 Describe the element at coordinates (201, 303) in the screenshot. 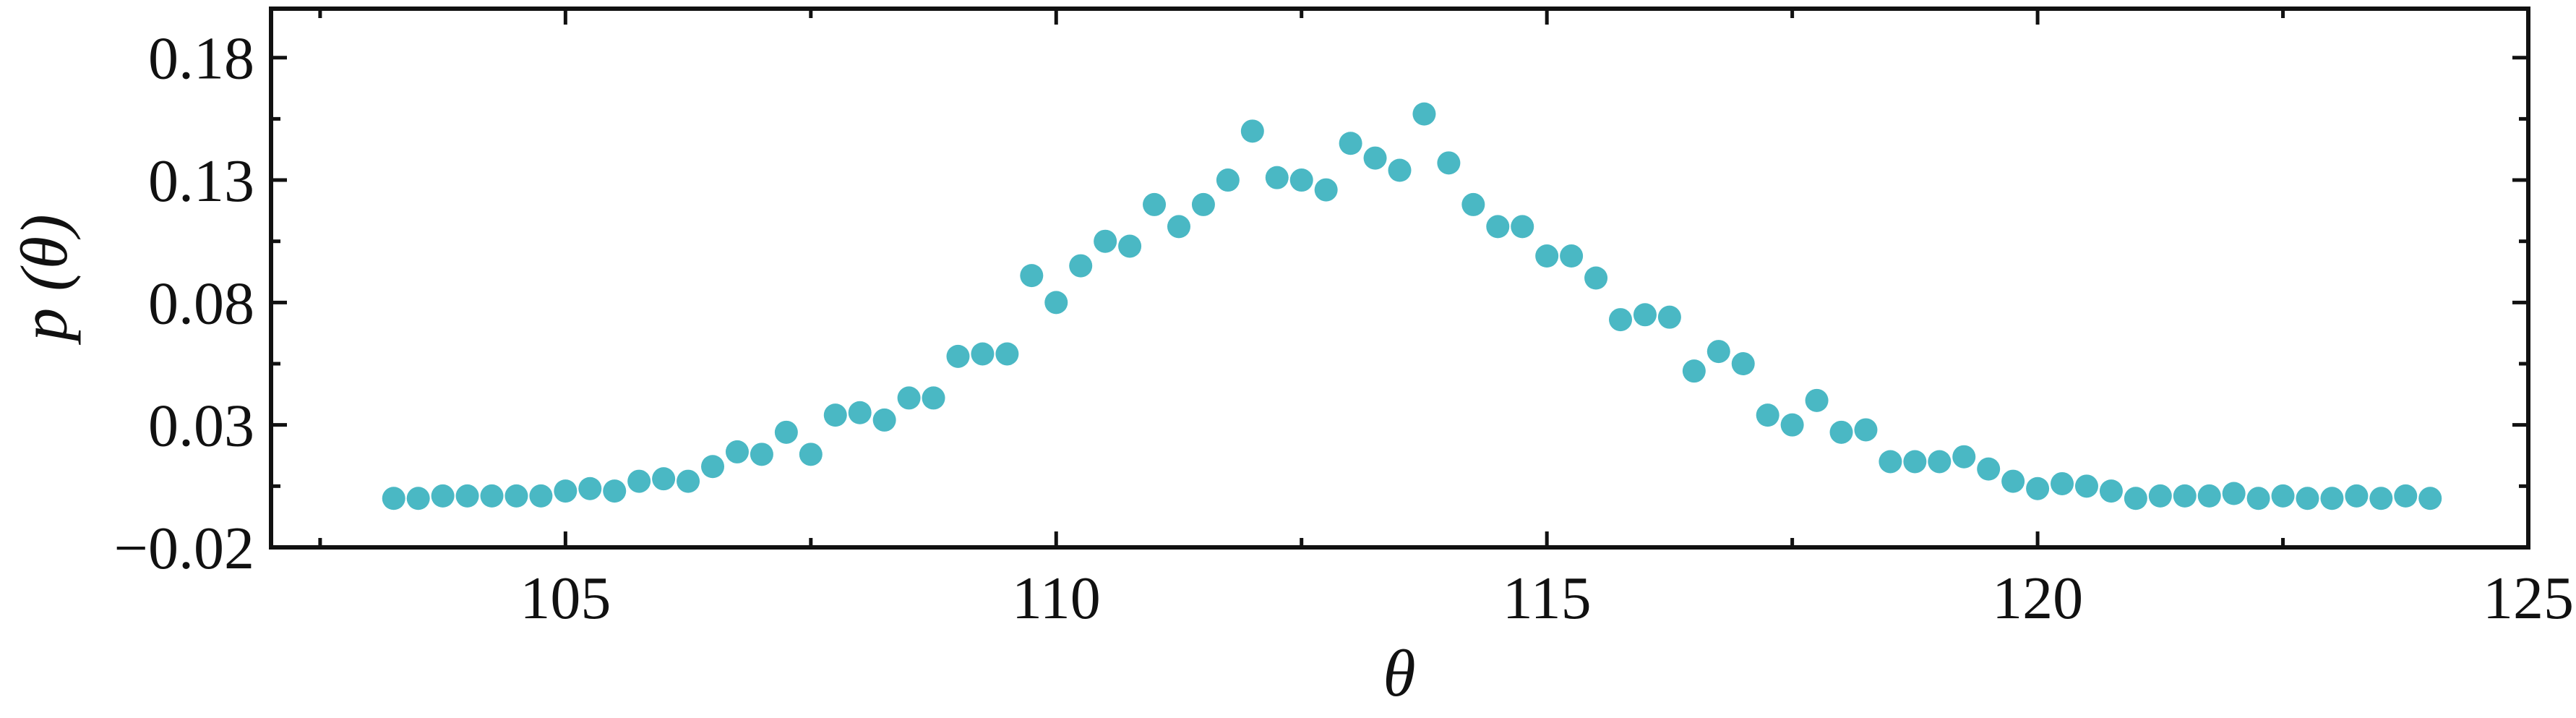

I see `y-tick-label: 0.08` at that location.